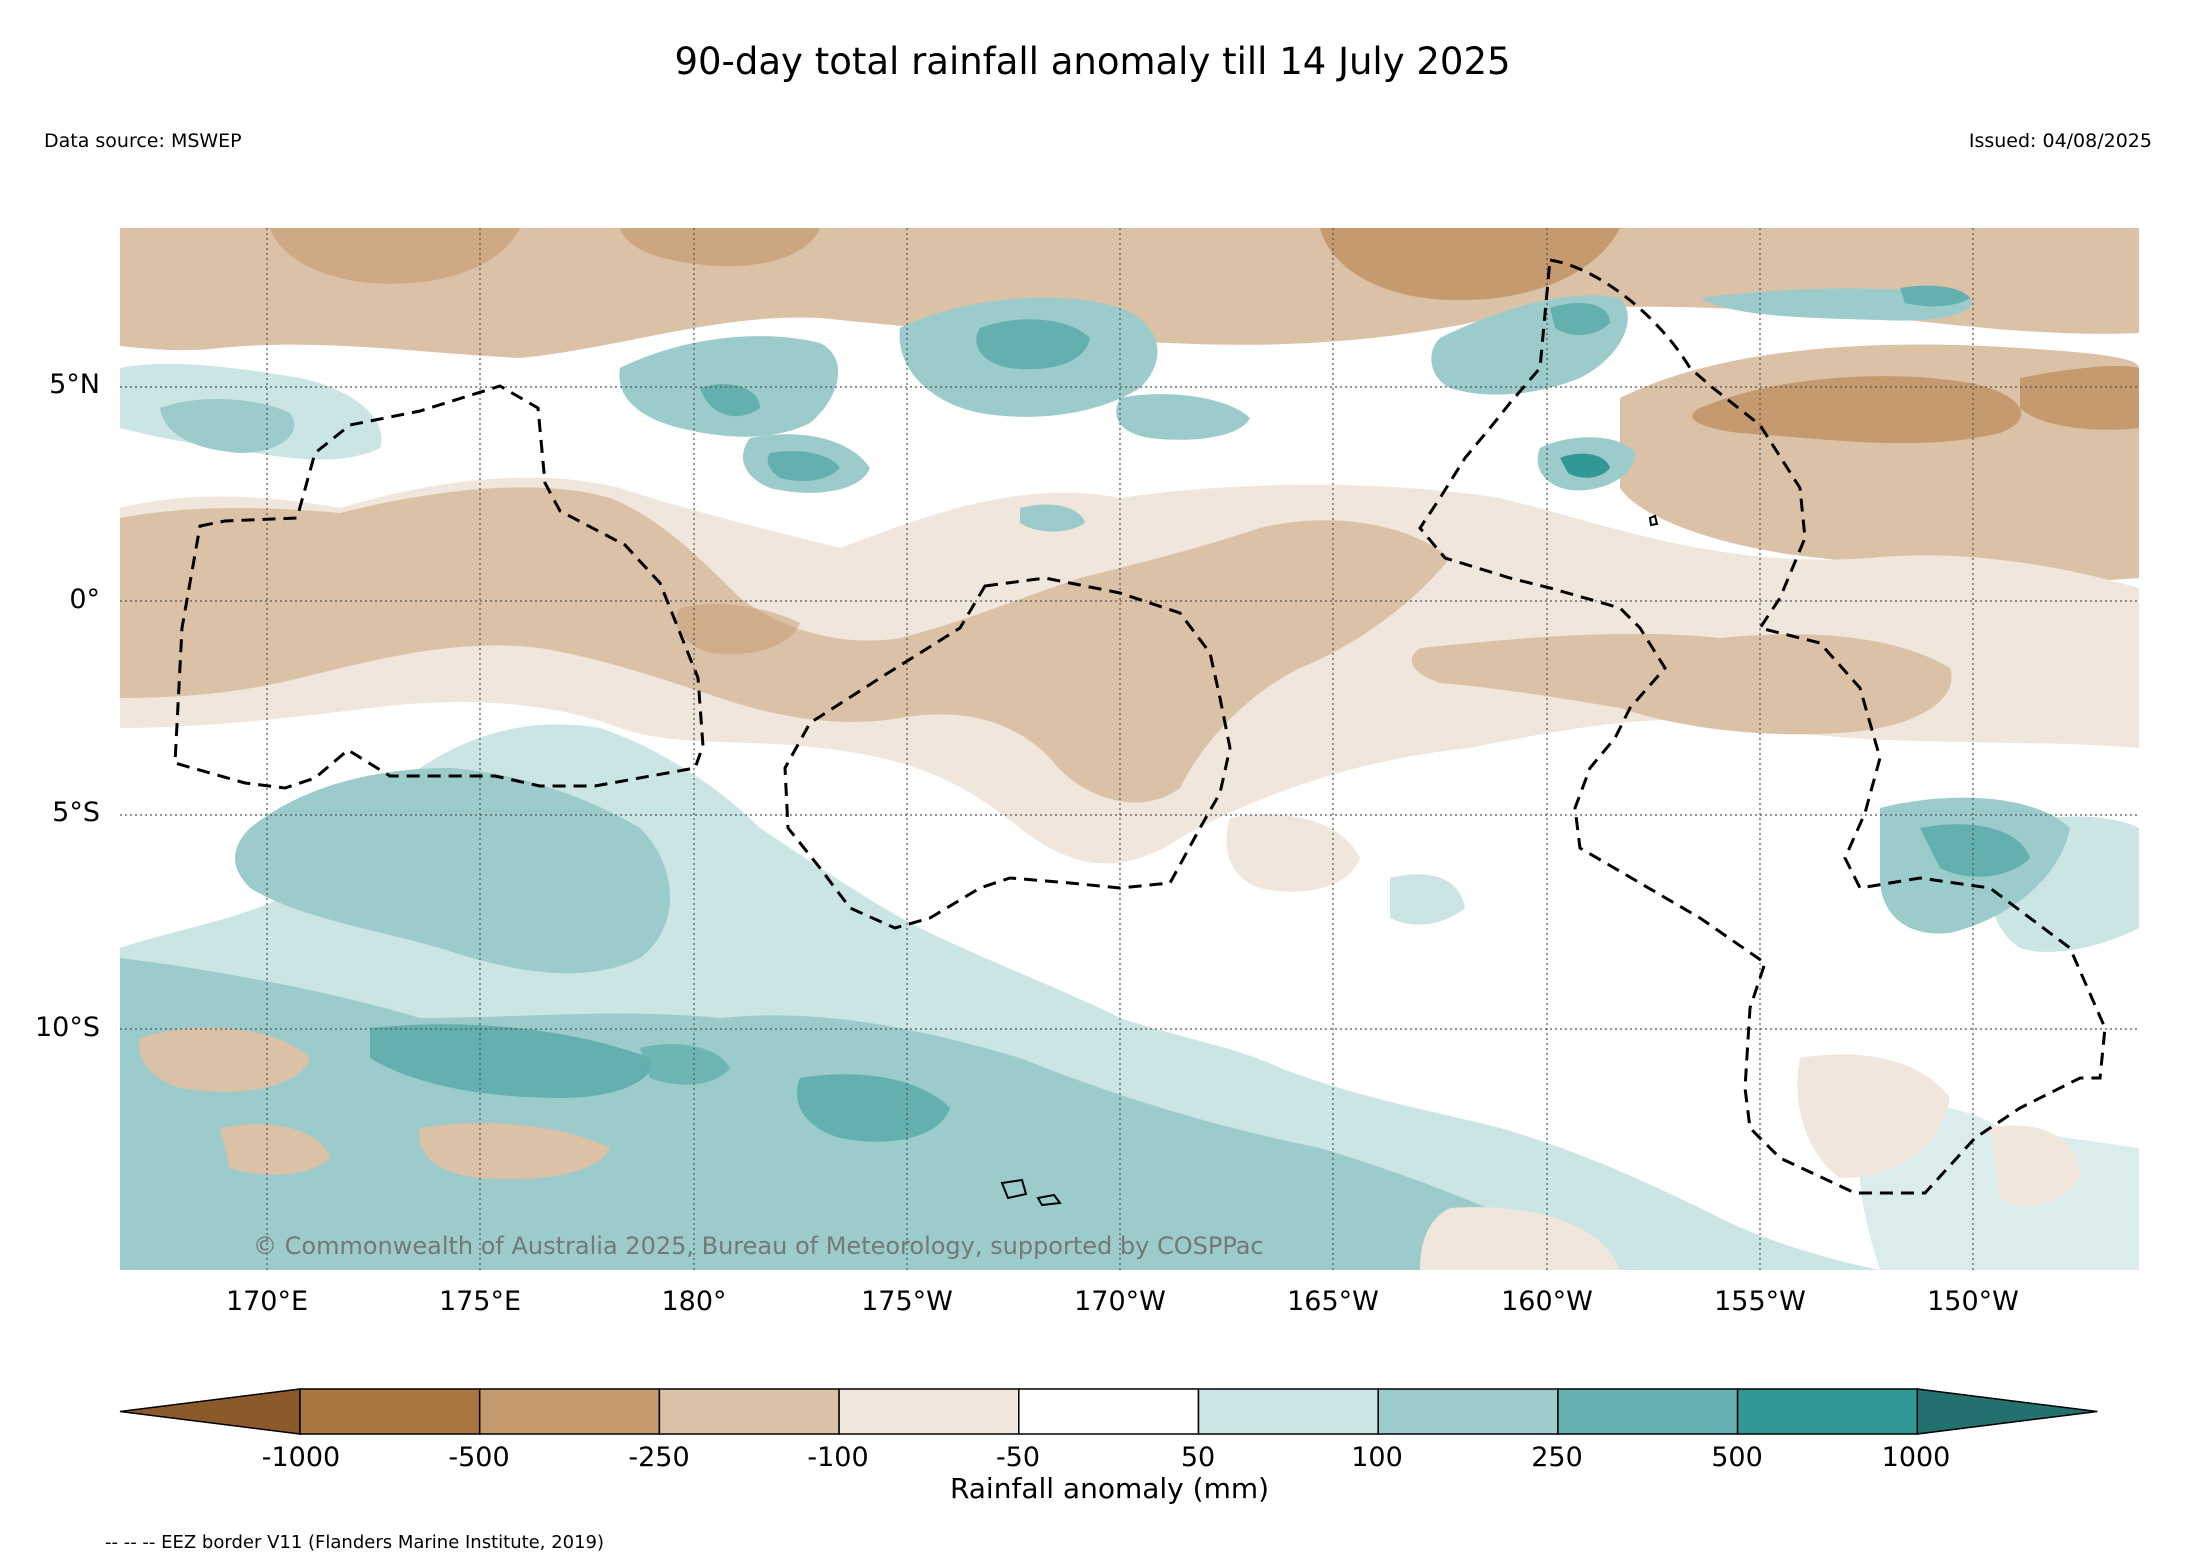 The image size is (2185, 1563). Describe the element at coordinates (1557, 1457) in the screenshot. I see `colorbar-tick-label: 250` at that location.